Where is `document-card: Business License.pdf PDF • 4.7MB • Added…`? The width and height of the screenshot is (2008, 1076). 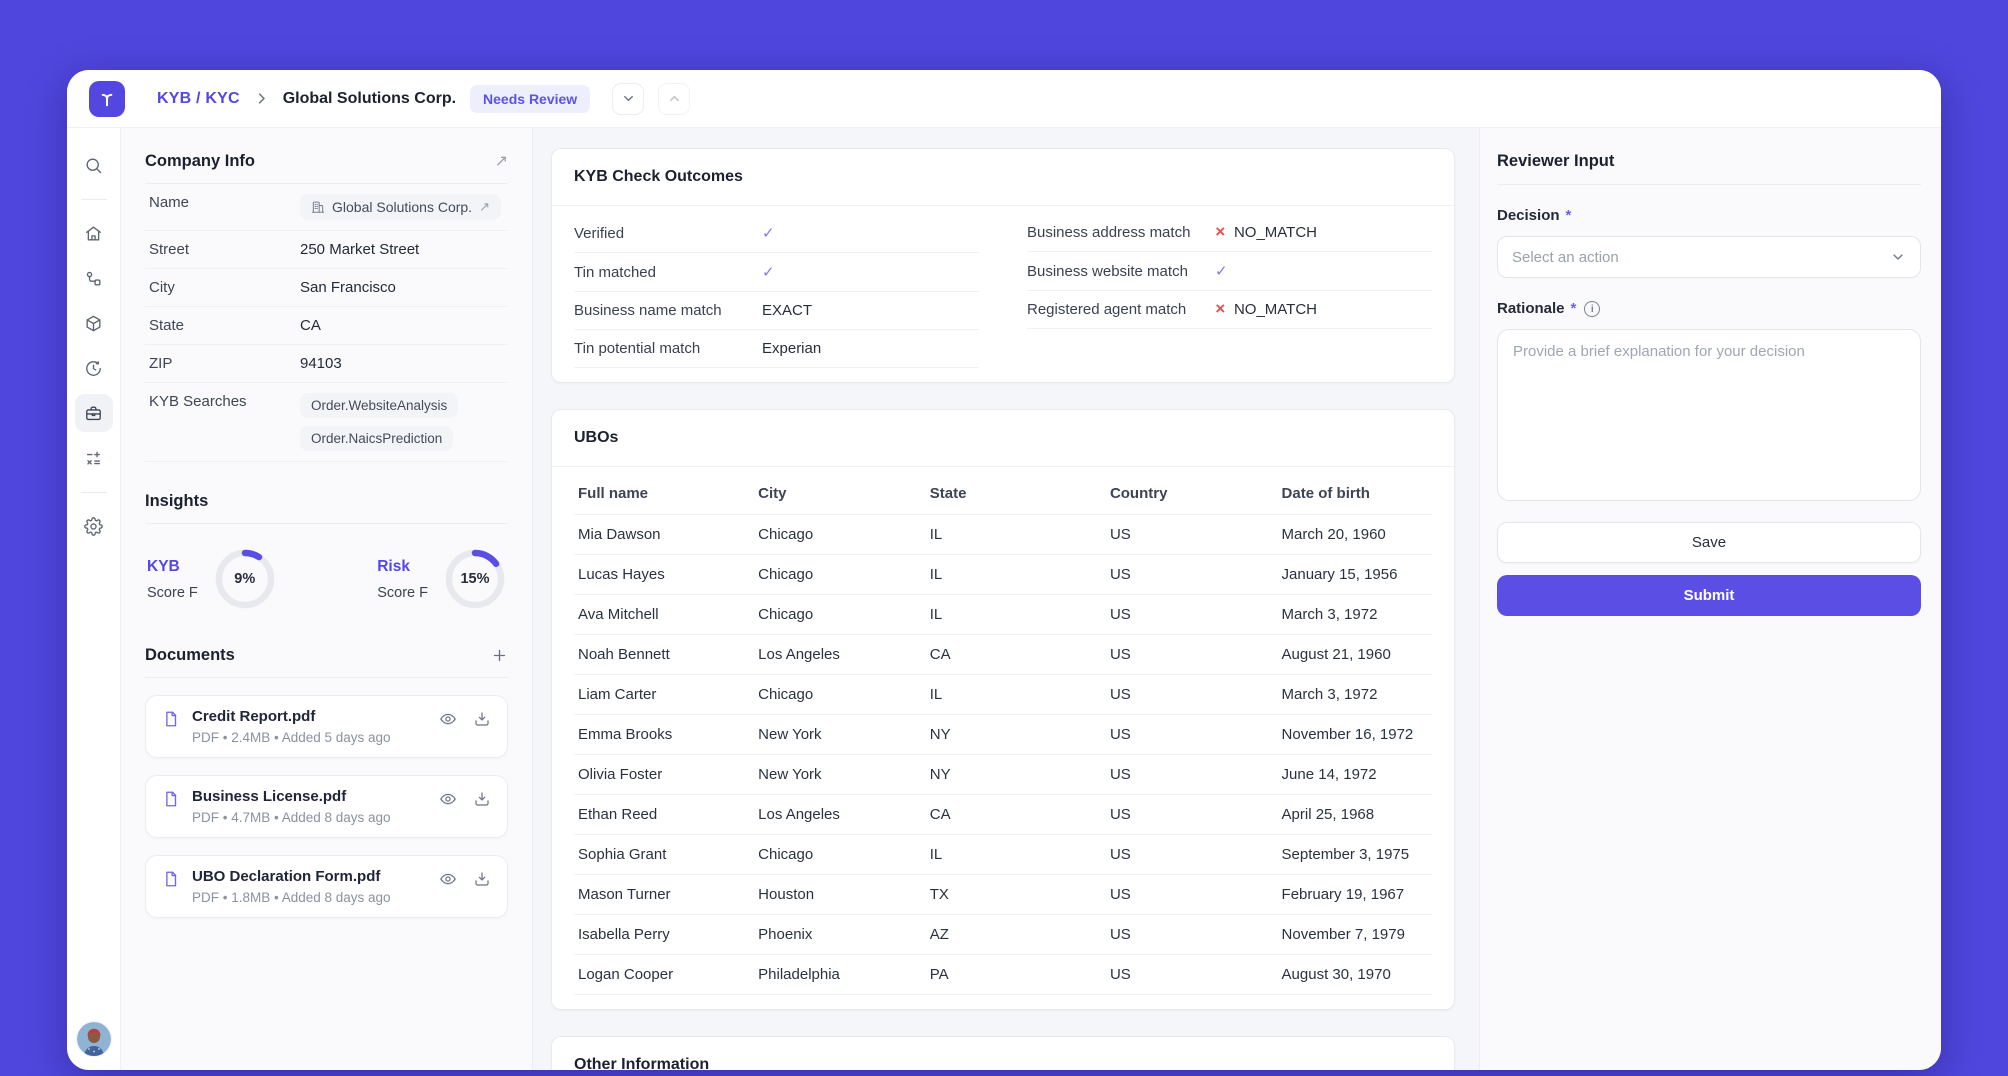
document-card: Business License.pdf PDF • 4.7MB • Added… is located at coordinates (326, 806).